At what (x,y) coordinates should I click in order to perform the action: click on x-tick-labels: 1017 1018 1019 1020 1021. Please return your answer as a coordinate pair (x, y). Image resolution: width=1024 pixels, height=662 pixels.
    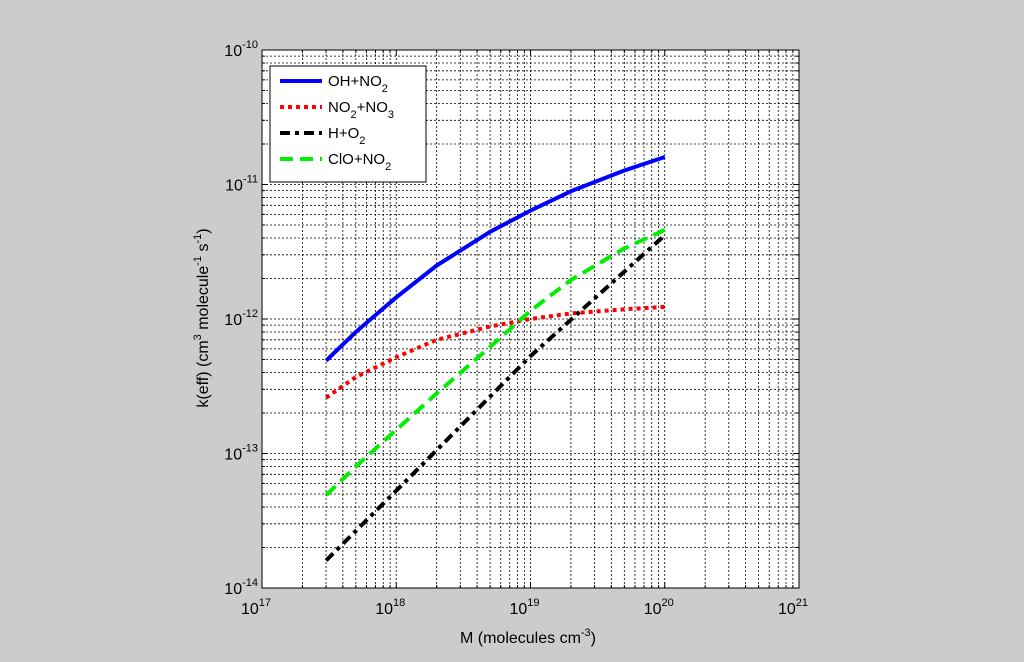
    Looking at the image, I should click on (524, 607).